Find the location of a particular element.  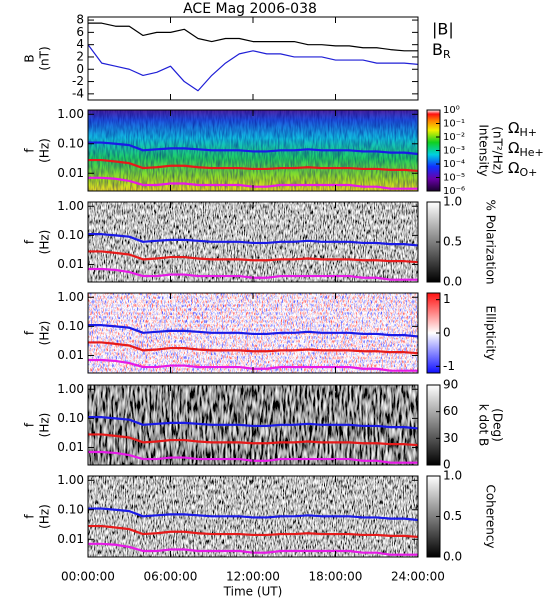

y-tick-label: 2 is located at coordinates (80, 56).